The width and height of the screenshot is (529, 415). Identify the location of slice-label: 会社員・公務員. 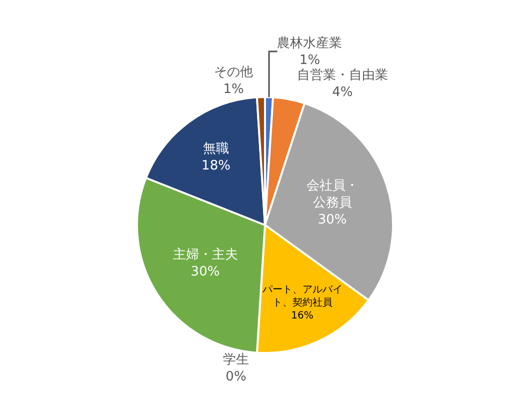
(332, 194).